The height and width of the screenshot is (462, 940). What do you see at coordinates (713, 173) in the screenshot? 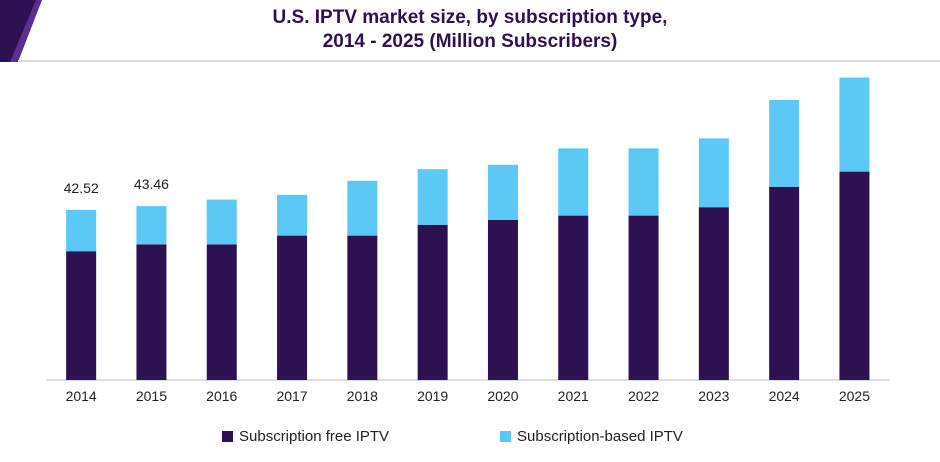
I see `bar-based-2023` at bounding box center [713, 173].